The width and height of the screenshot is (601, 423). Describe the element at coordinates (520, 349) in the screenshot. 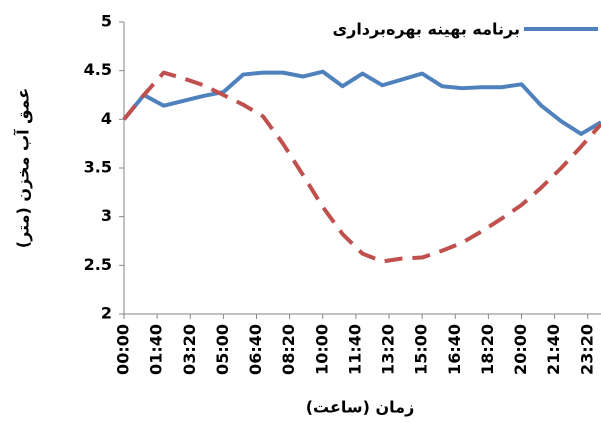

I see `x-tick-label: 20:00` at that location.